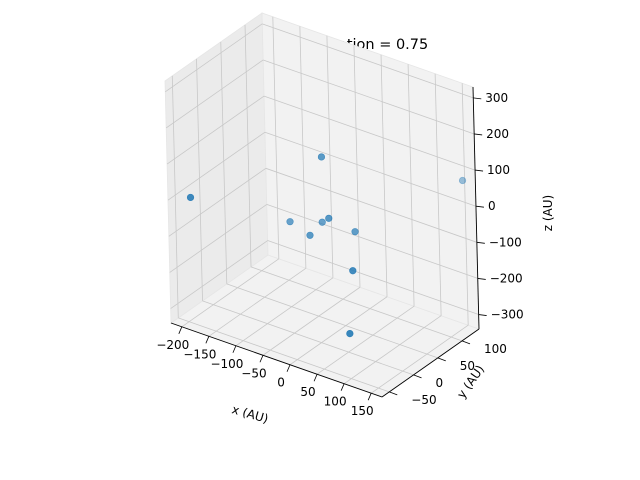  What do you see at coordinates (492, 206) in the screenshot?
I see `z-tick-label: 0` at bounding box center [492, 206].